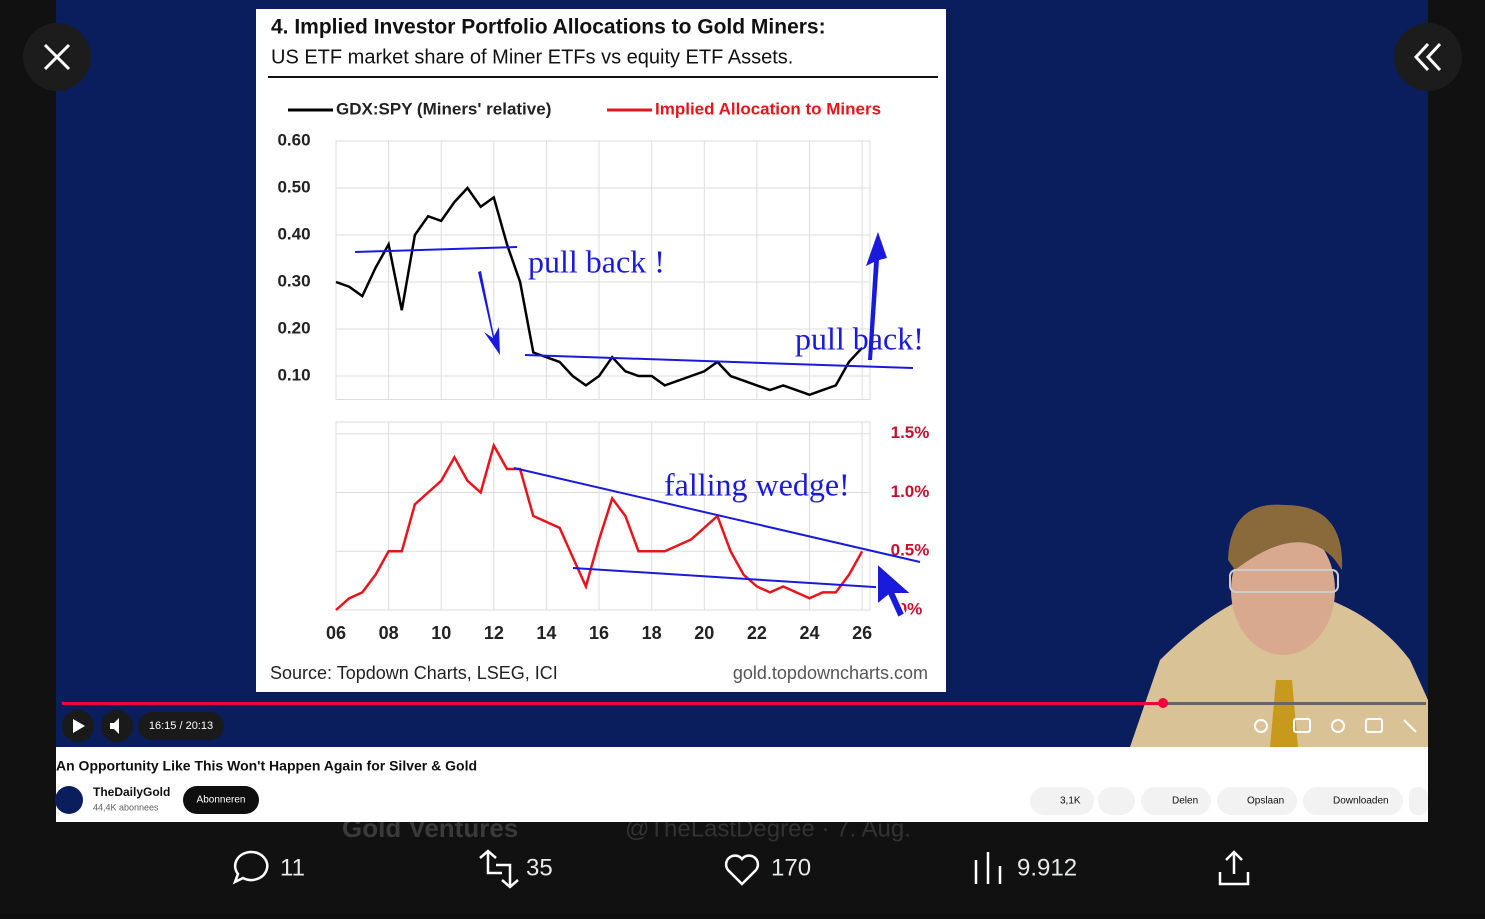 The height and width of the screenshot is (919, 1485). I want to click on y-tick-label: 1.0%, so click(910, 491).